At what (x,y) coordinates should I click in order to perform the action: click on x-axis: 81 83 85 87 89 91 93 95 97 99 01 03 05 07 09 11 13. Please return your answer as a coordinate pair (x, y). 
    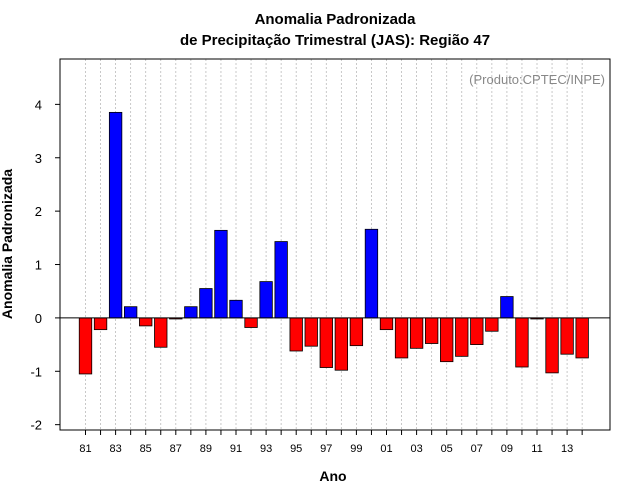
    Looking at the image, I should click on (331, 442).